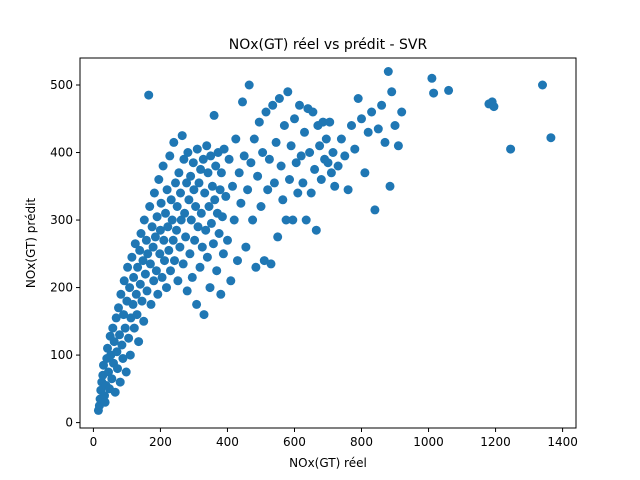 Image resolution: width=640 pixels, height=480 pixels. What do you see at coordinates (31, 243) in the screenshot?
I see `y-axis-label: NOx(GT) prédit` at bounding box center [31, 243].